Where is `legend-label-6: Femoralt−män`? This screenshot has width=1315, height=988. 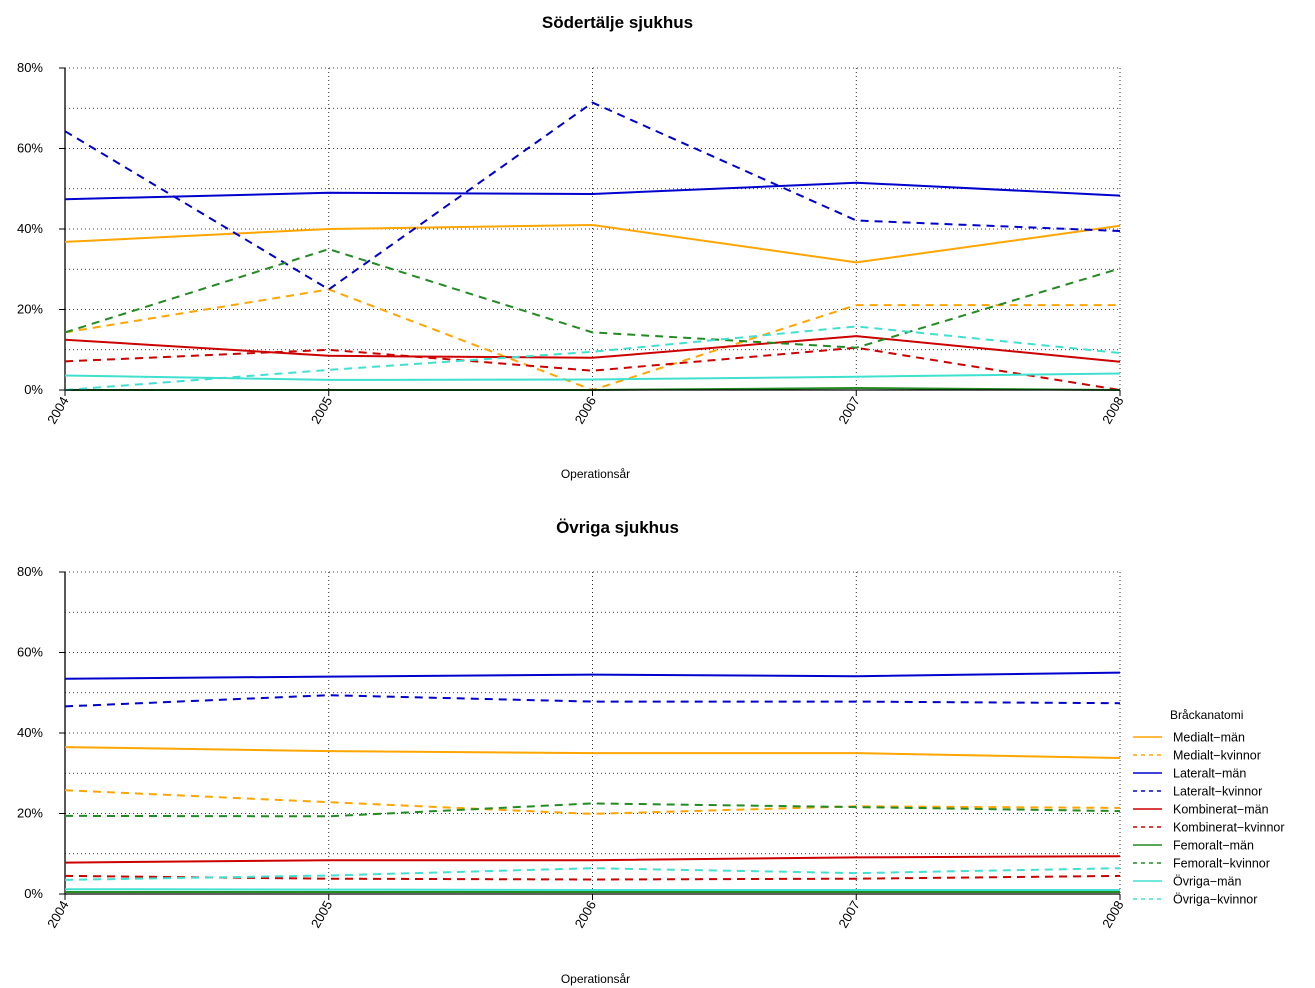 legend-label-6: Femoralt−män is located at coordinates (1213, 846).